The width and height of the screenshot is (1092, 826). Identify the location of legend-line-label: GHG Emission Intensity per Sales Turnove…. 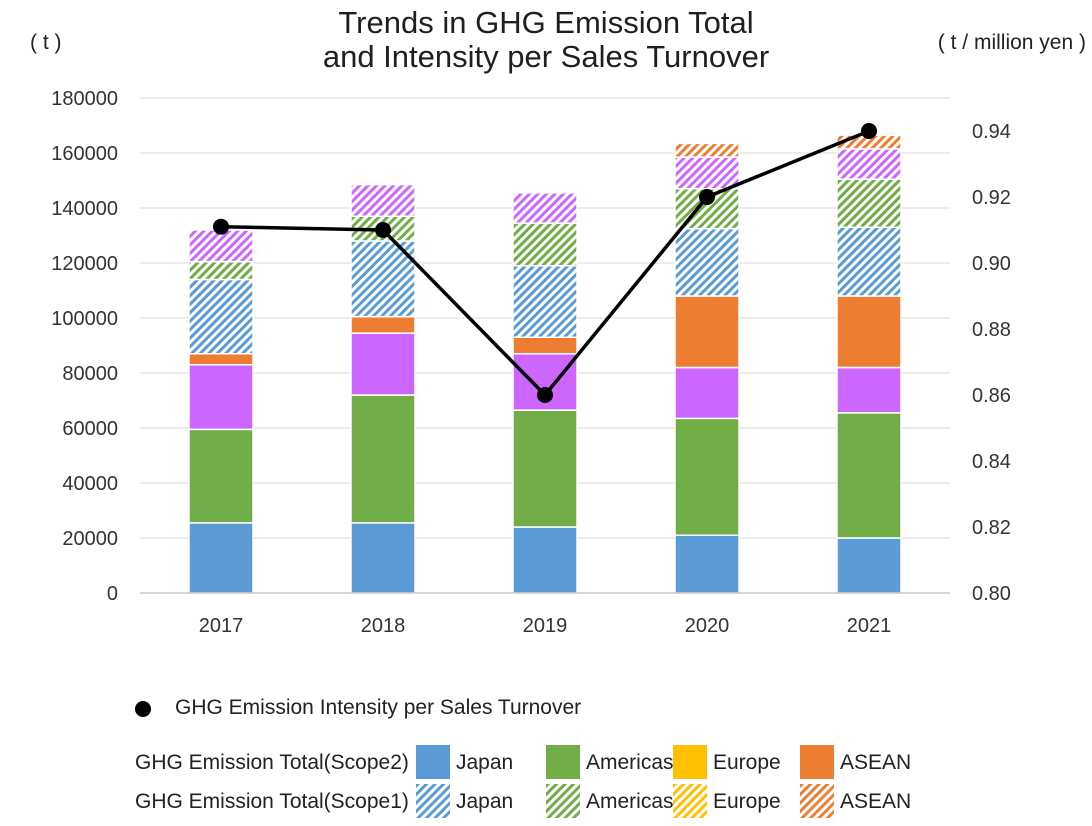
(378, 707).